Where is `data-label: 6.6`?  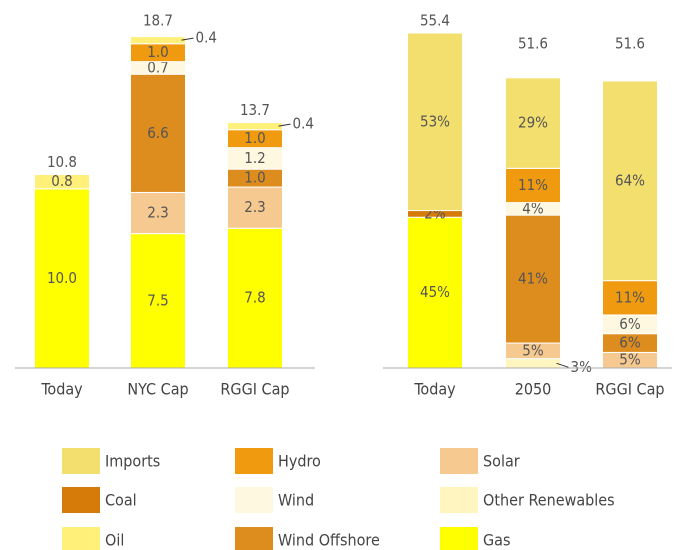
data-label: 6.6 is located at coordinates (157, 133).